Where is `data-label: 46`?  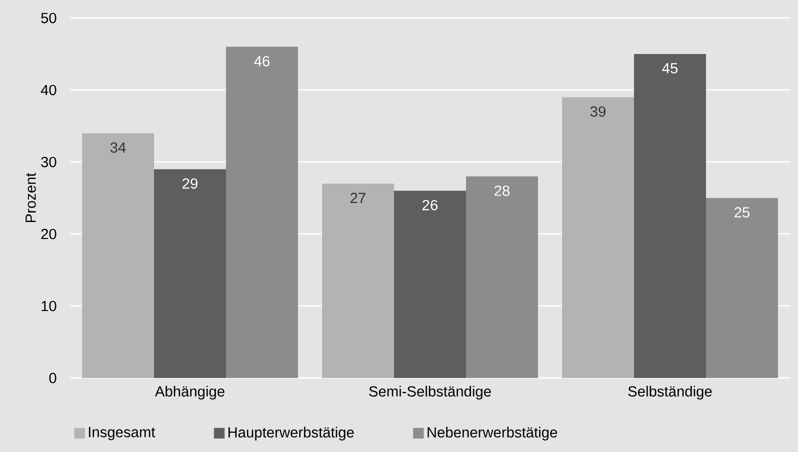
data-label: 46 is located at coordinates (262, 61).